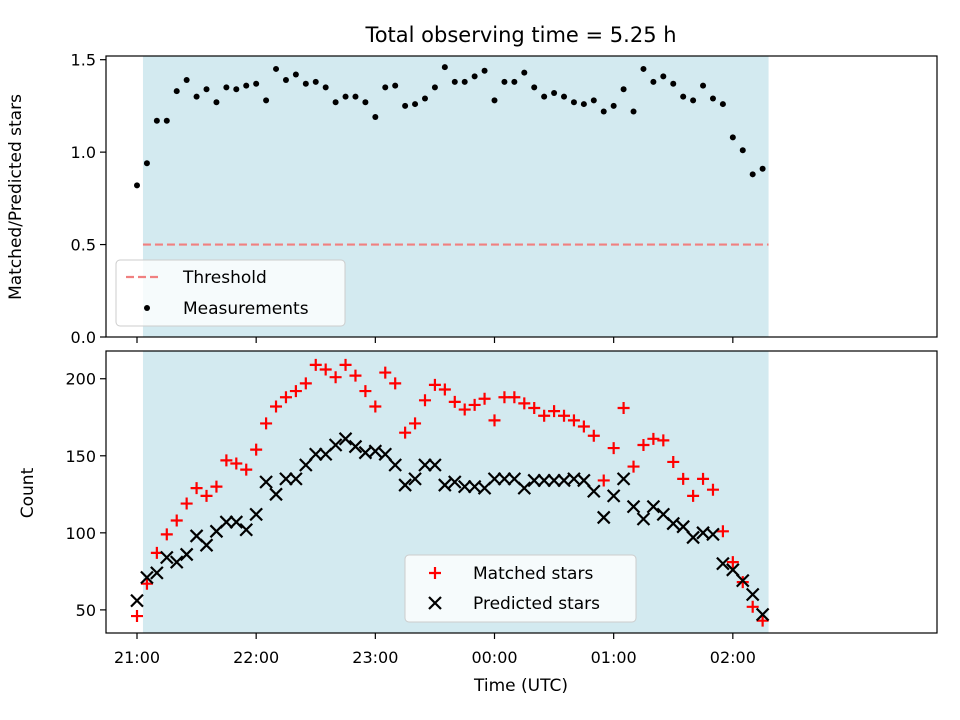 This screenshot has height=720, width=960. What do you see at coordinates (224, 278) in the screenshot?
I see `legend-threshold-label: Threshold` at bounding box center [224, 278].